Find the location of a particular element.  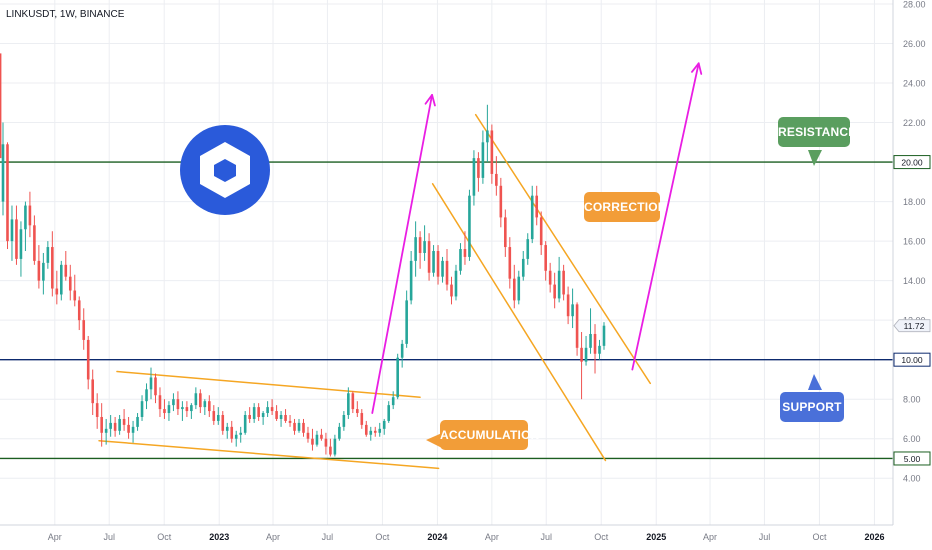

y-tick-label: 4.00 is located at coordinates (912, 479).